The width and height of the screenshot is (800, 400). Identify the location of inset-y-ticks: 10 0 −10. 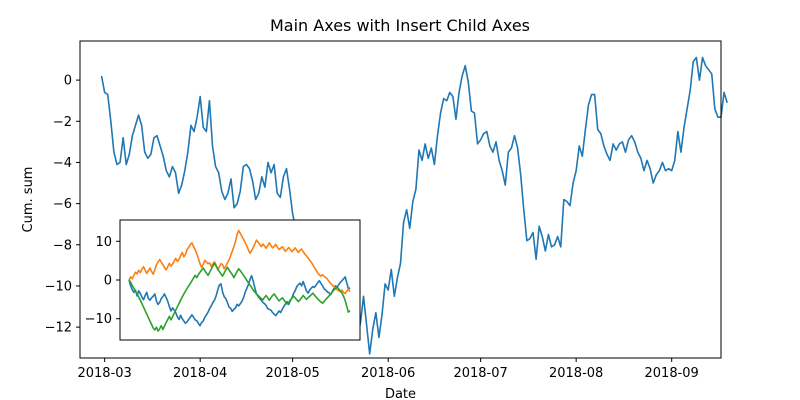
(102, 281).